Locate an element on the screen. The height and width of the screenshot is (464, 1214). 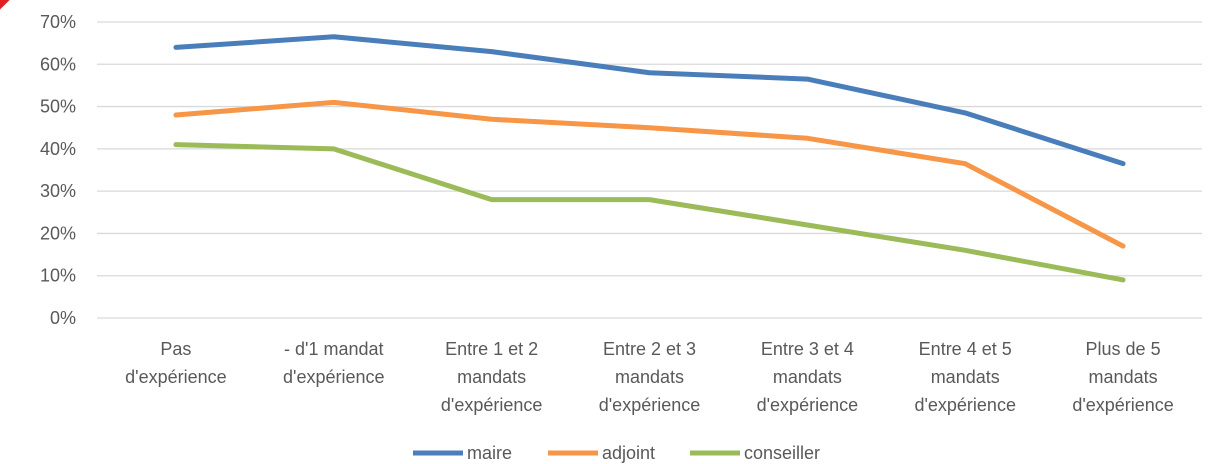
x-category-label: Entre 2 et 3 mandats d'expérience is located at coordinates (650, 377).